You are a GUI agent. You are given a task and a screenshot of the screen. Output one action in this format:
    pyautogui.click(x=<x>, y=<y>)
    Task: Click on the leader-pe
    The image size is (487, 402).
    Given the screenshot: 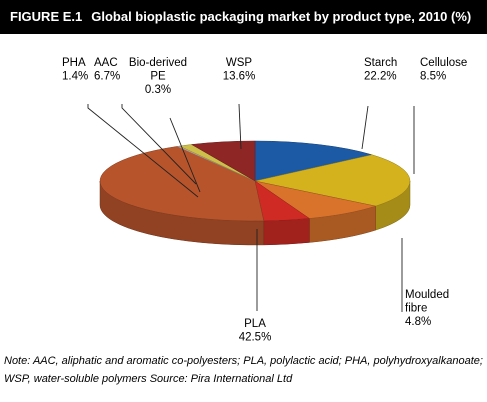 What is the action you would take?
    pyautogui.click(x=185, y=155)
    